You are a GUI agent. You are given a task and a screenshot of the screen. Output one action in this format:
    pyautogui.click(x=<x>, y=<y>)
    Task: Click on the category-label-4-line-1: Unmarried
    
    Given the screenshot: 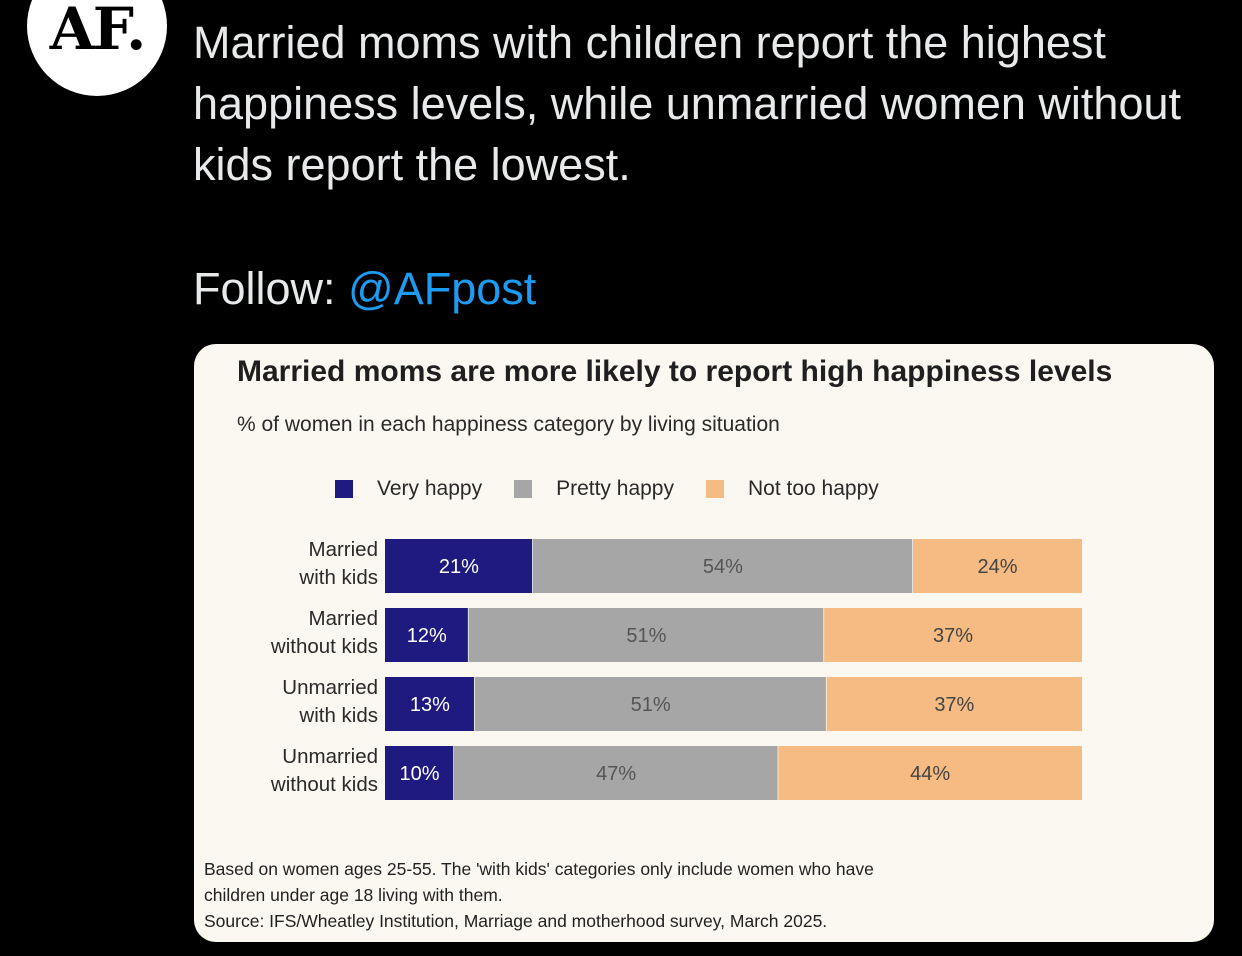 What is the action you would take?
    pyautogui.click(x=330, y=756)
    